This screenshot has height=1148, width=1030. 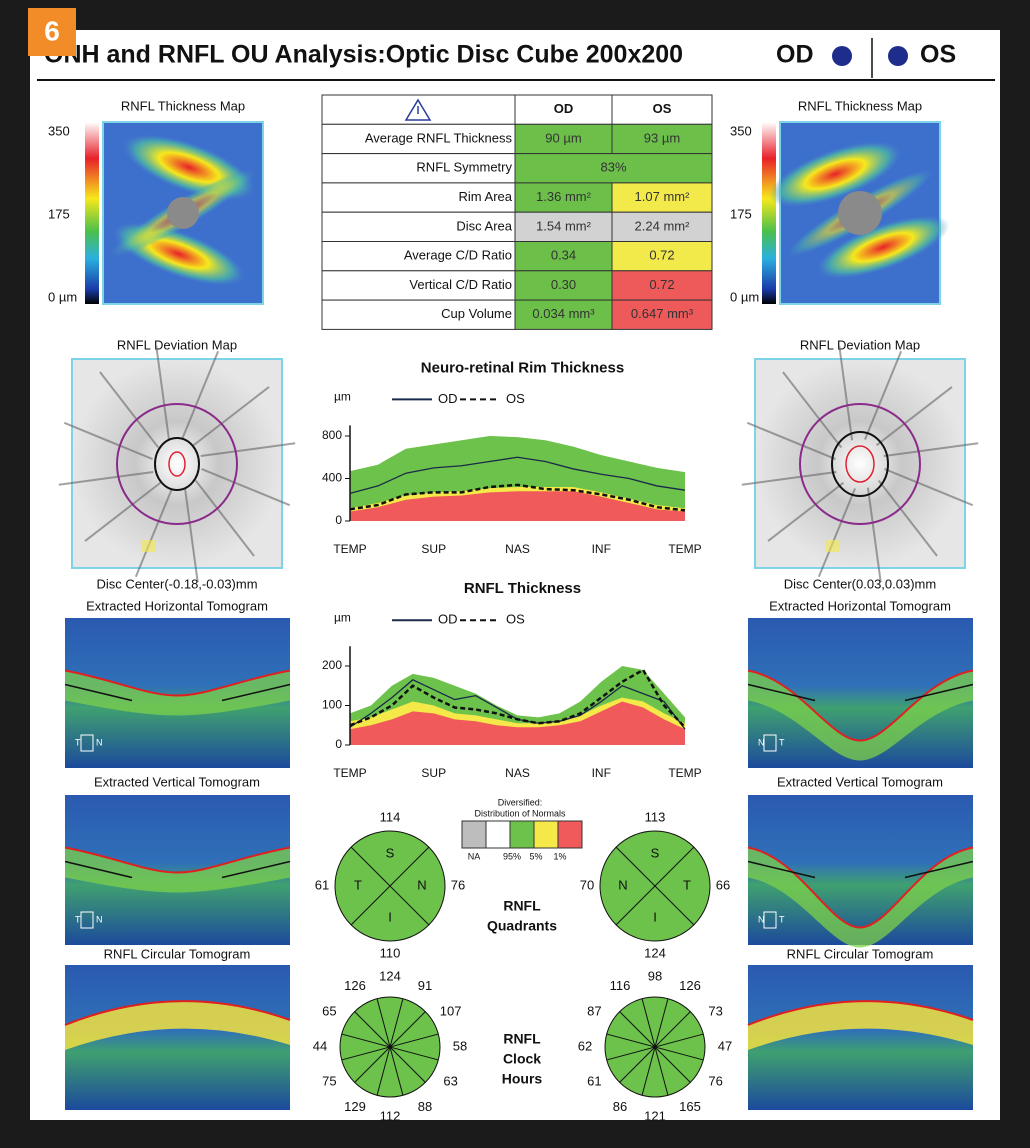 I want to click on clock-value: 62, so click(x=585, y=1045).